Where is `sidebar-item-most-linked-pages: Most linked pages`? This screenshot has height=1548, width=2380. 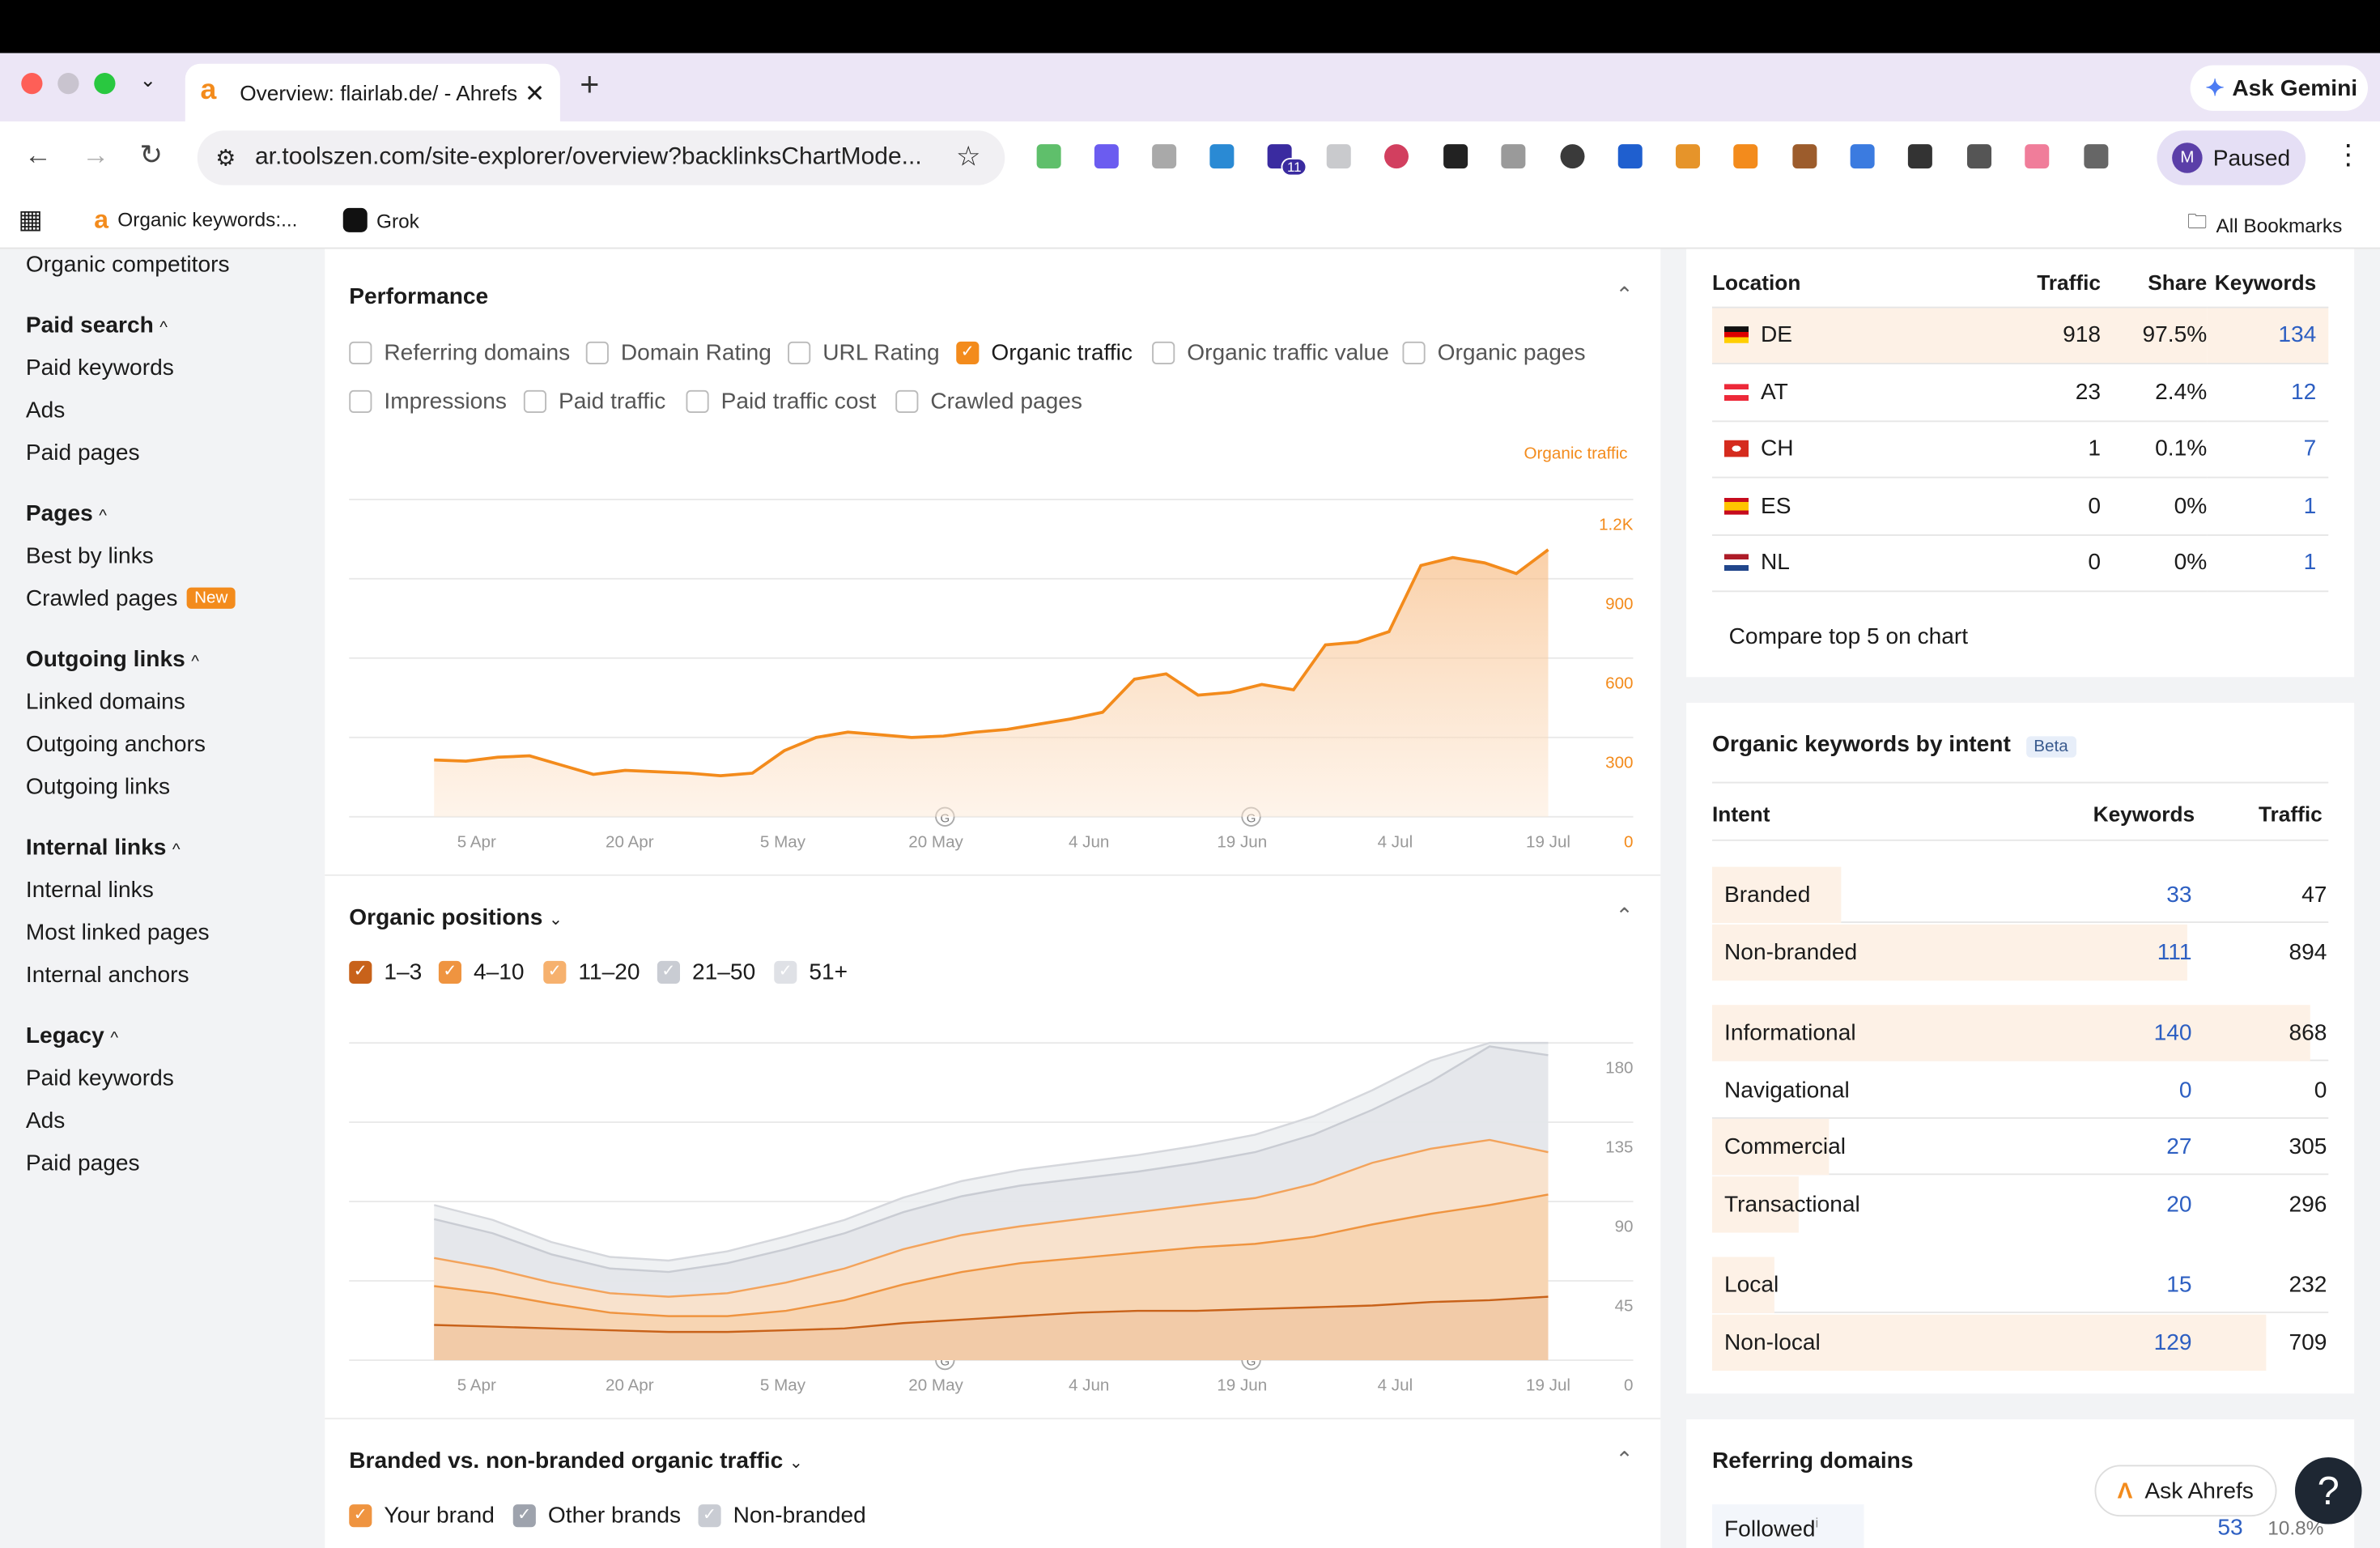
sidebar-item-most-linked-pages: Most linked pages is located at coordinates (118, 933).